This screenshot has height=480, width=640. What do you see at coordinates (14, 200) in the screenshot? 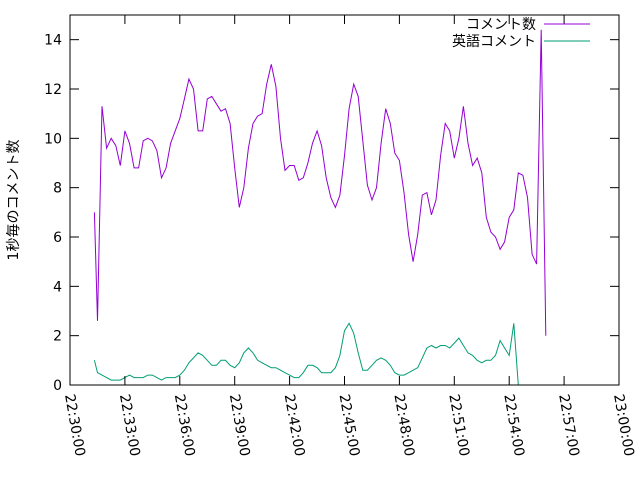
I see `y-axis-label: 1秒毎のコメント数` at bounding box center [14, 200].